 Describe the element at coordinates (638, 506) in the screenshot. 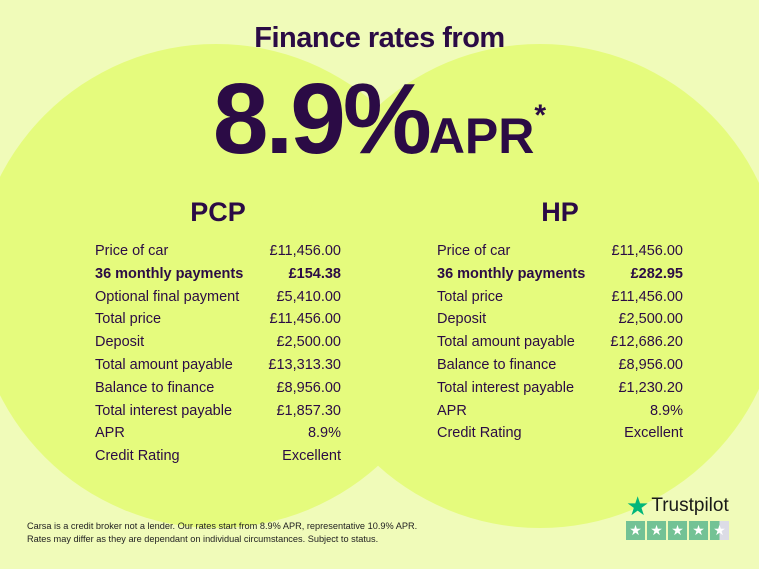

I see `trustpilot-star-icon: ★` at that location.